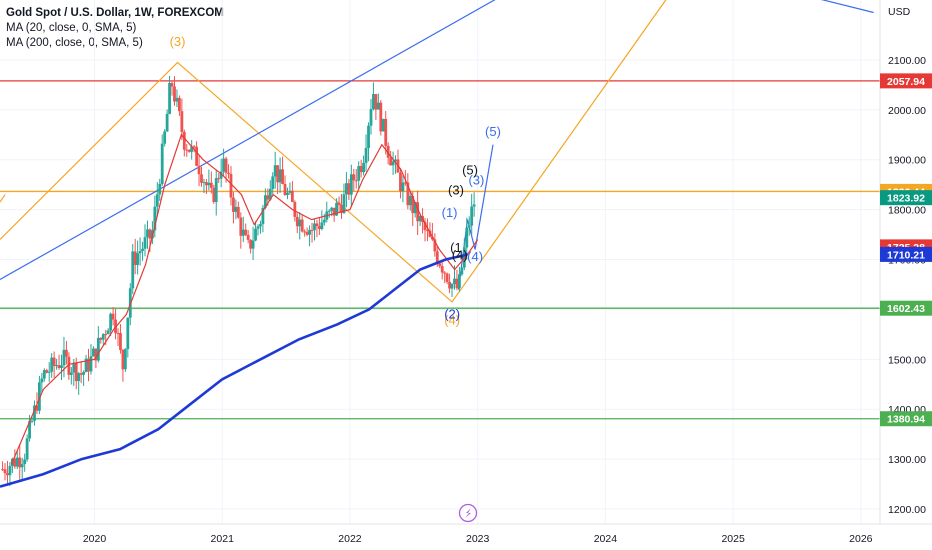  I want to click on x-axis: 2020 2021 2022 2023 2024 2025 2026, so click(478, 539).